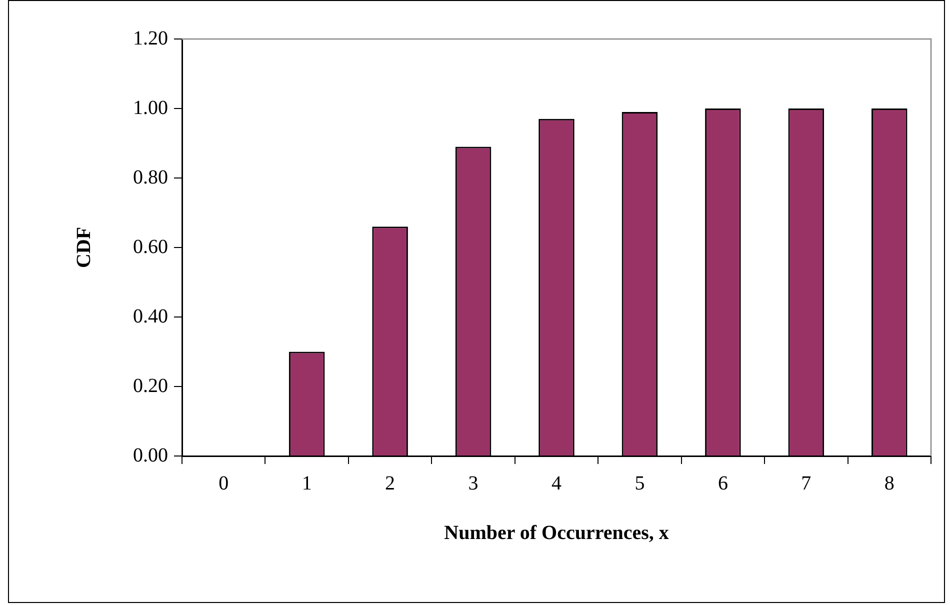  Describe the element at coordinates (639, 483) in the screenshot. I see `x-tick-label: 5` at that location.